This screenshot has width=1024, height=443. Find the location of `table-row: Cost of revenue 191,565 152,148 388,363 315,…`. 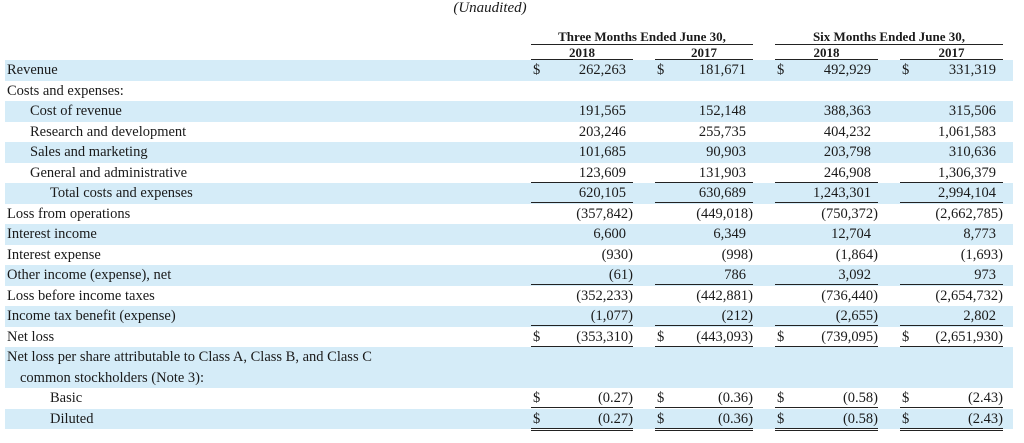

table-row: Cost of revenue 191,565 152,148 388,363 315,… is located at coordinates (509, 111).